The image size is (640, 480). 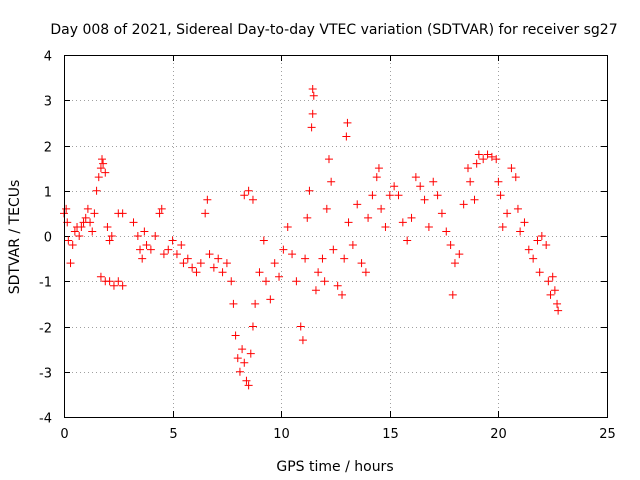 What do you see at coordinates (390, 434) in the screenshot?
I see `x-tick-label: 15` at bounding box center [390, 434].